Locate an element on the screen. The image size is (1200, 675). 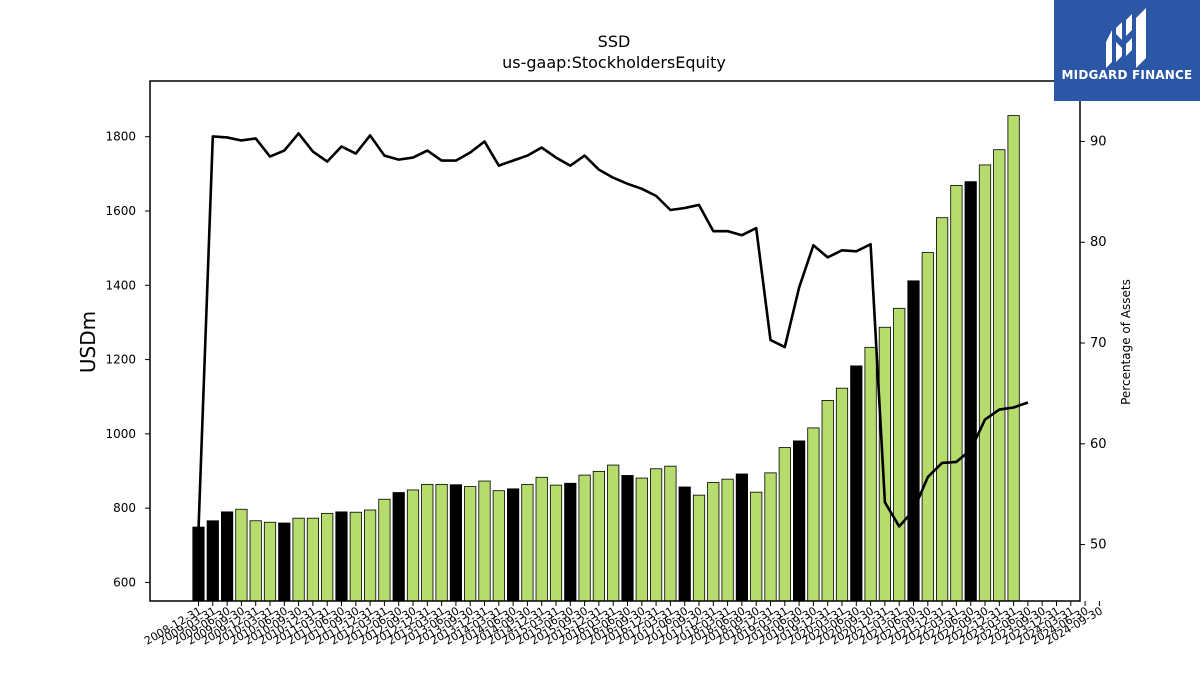
brand-logo: MIDGARD FINANCE is located at coordinates (1127, 50).